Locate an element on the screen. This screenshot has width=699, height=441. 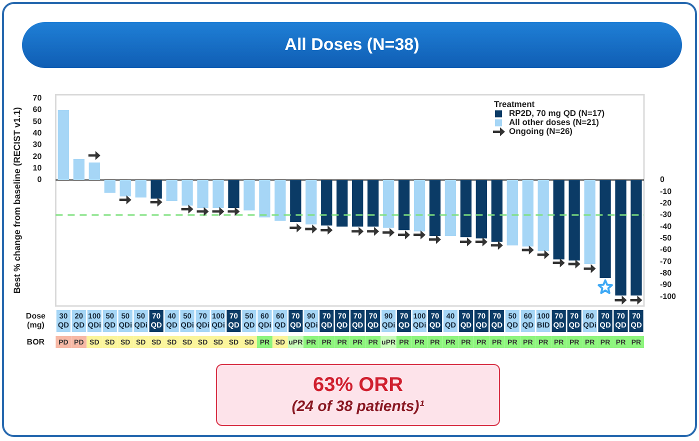
text: BOR is located at coordinates (35, 342).